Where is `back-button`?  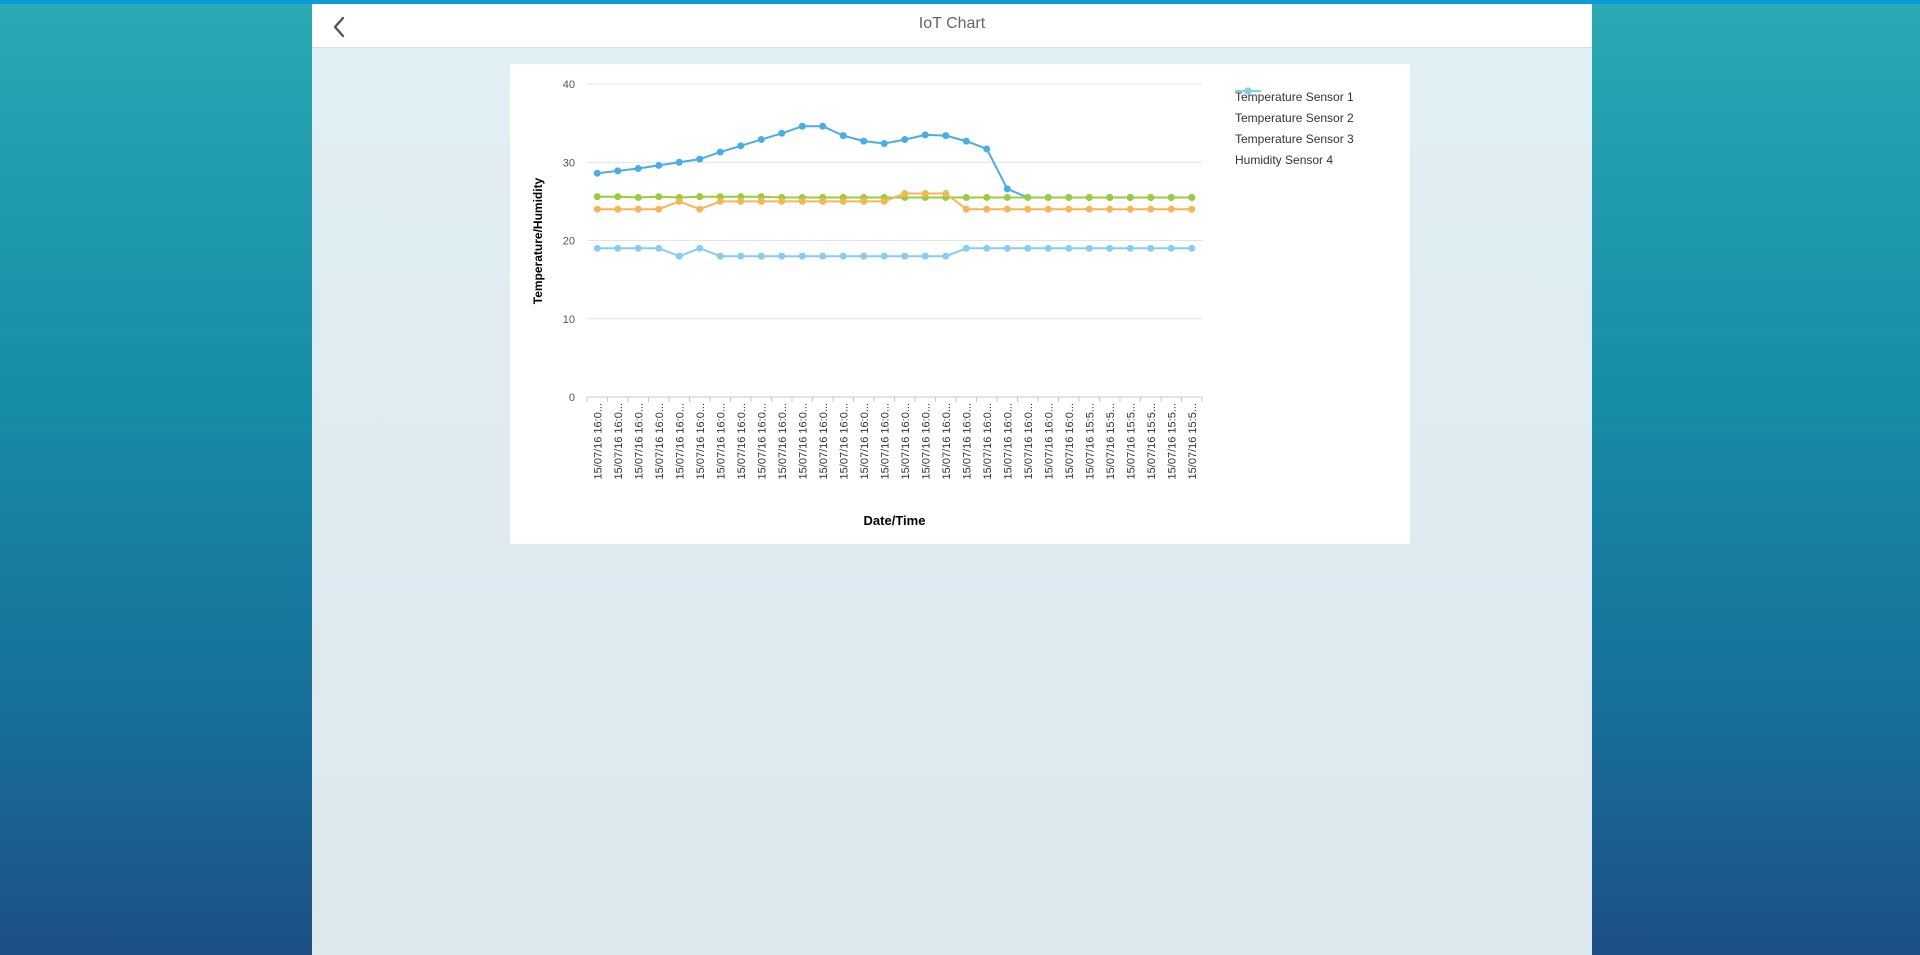 back-button is located at coordinates (339, 27).